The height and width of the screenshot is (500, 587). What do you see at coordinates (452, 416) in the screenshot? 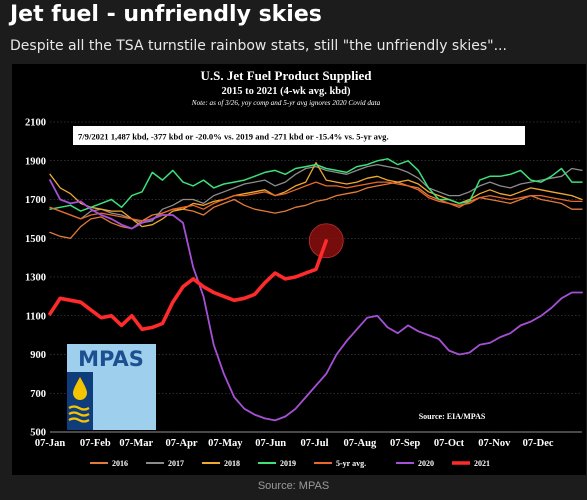
I see `chart-source-note: Source: EIA/MPAS` at bounding box center [452, 416].